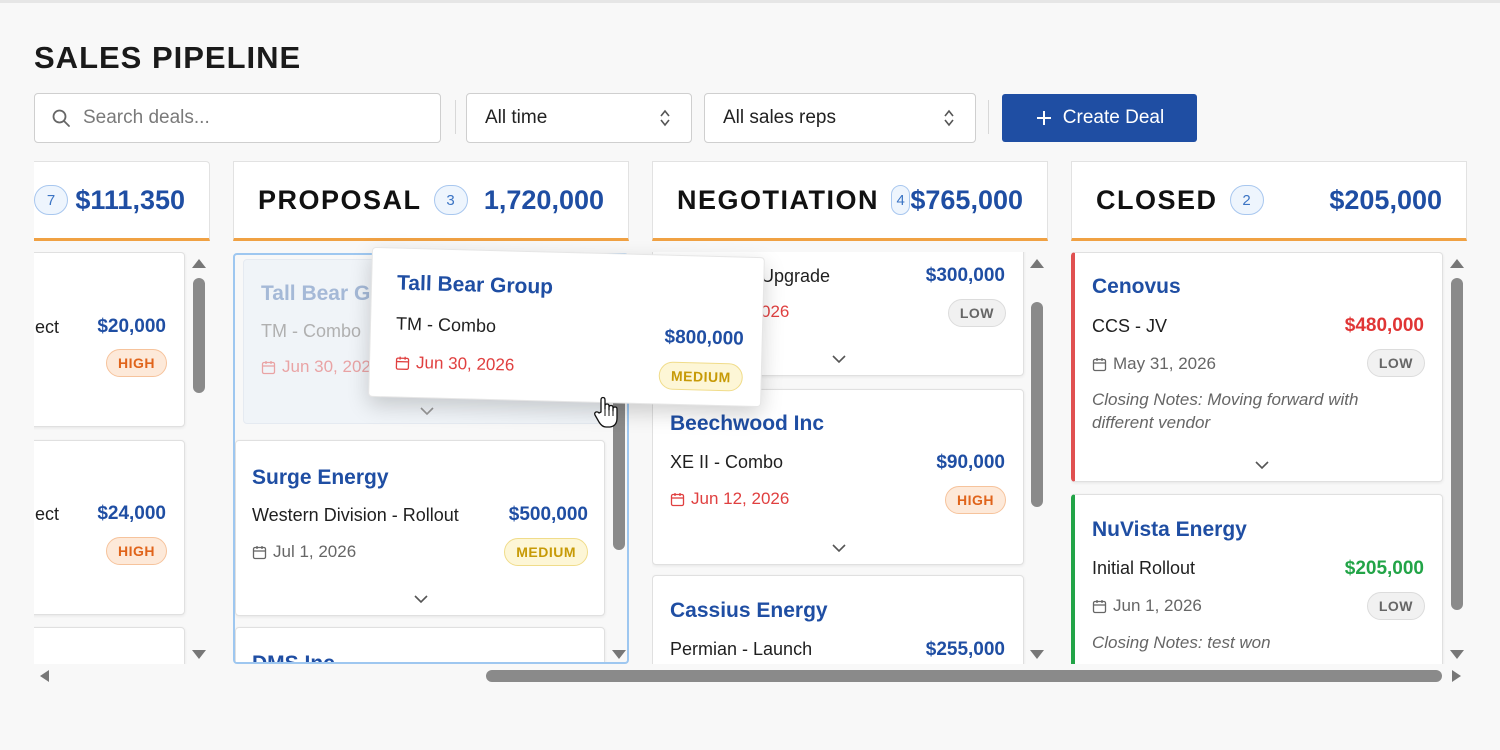  Describe the element at coordinates (1130, 326) in the screenshot. I see `deal-name: CCS - JV` at that location.